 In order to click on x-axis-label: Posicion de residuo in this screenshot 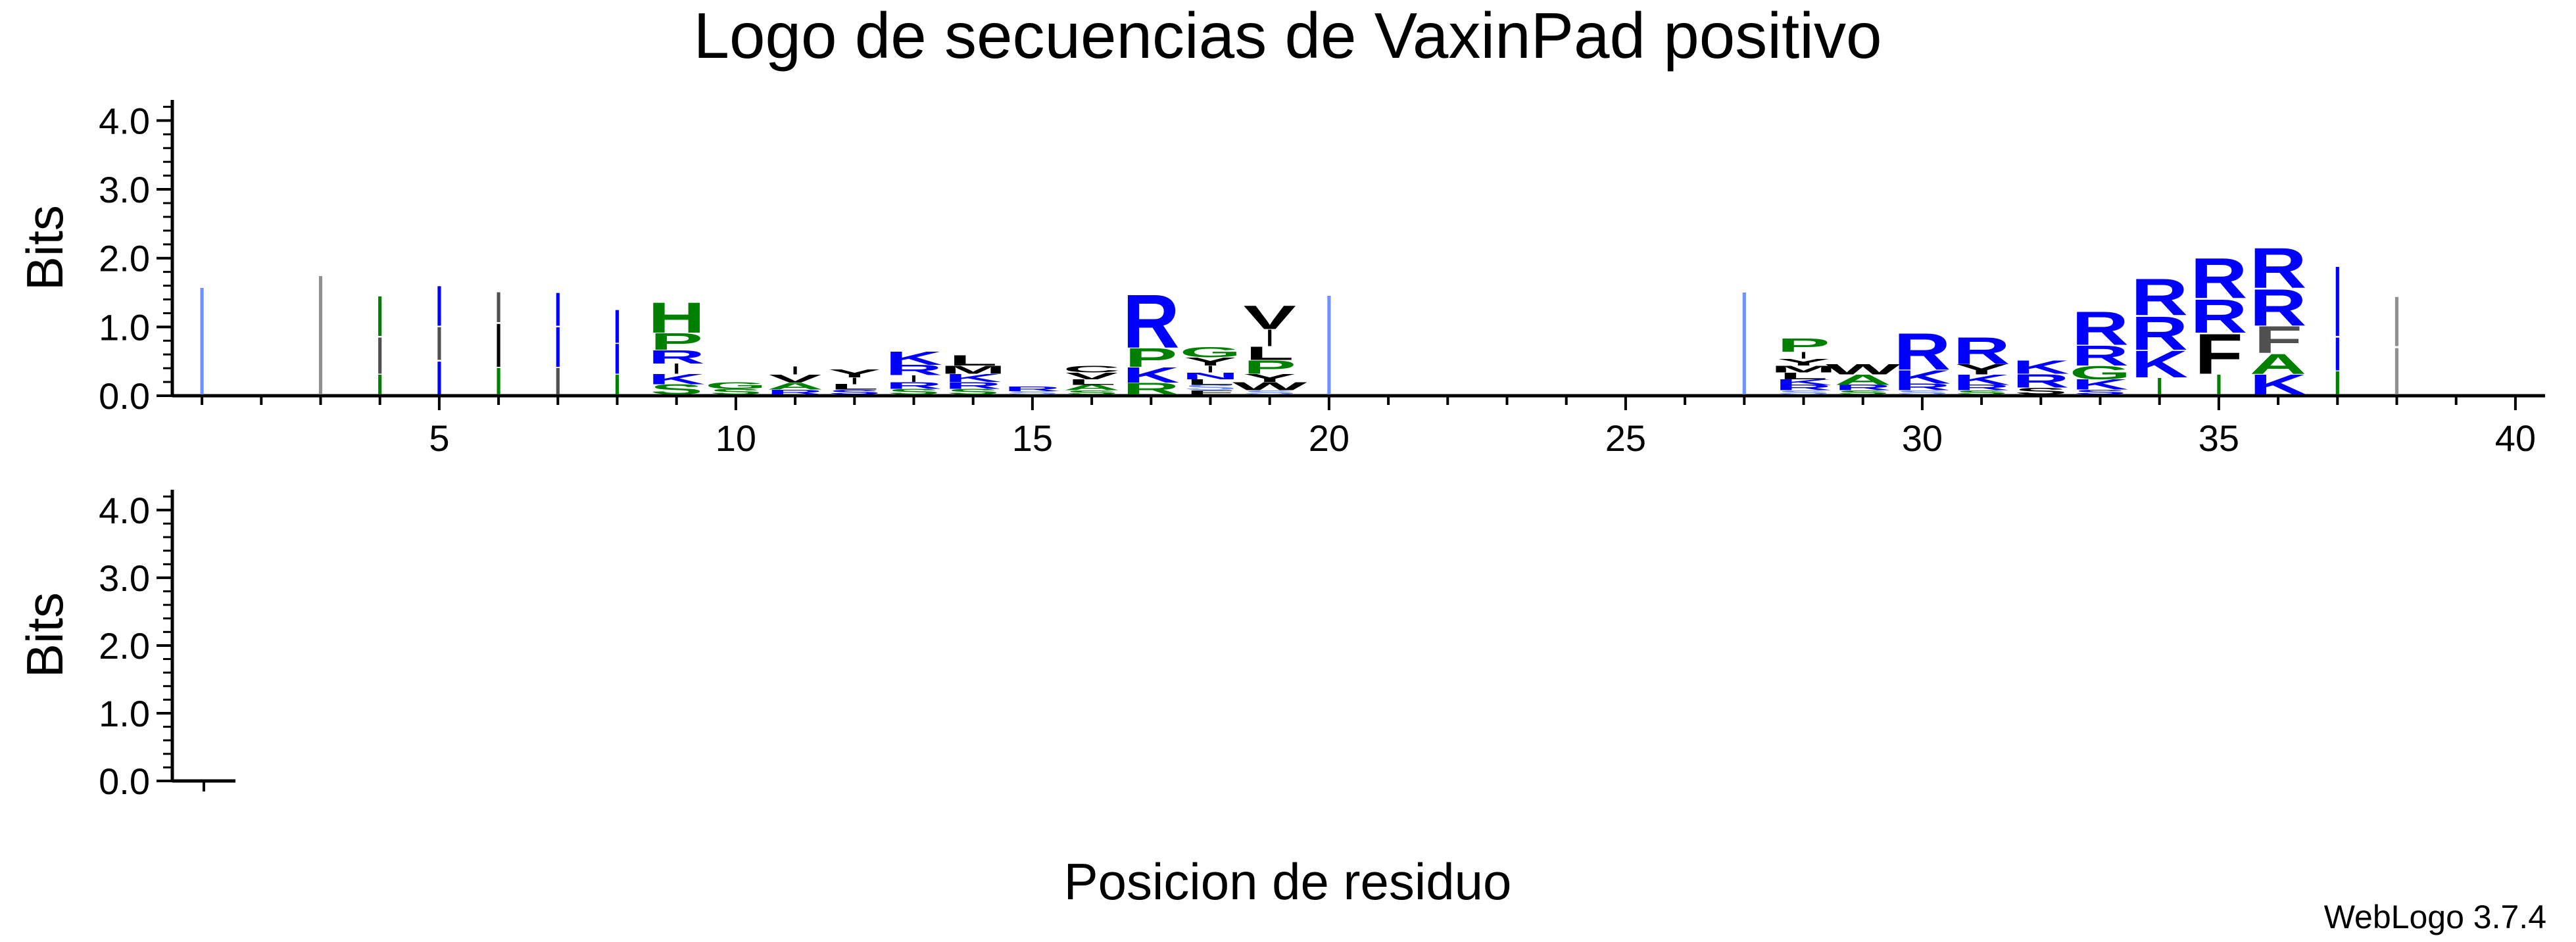, I will do `click(1288, 881)`.